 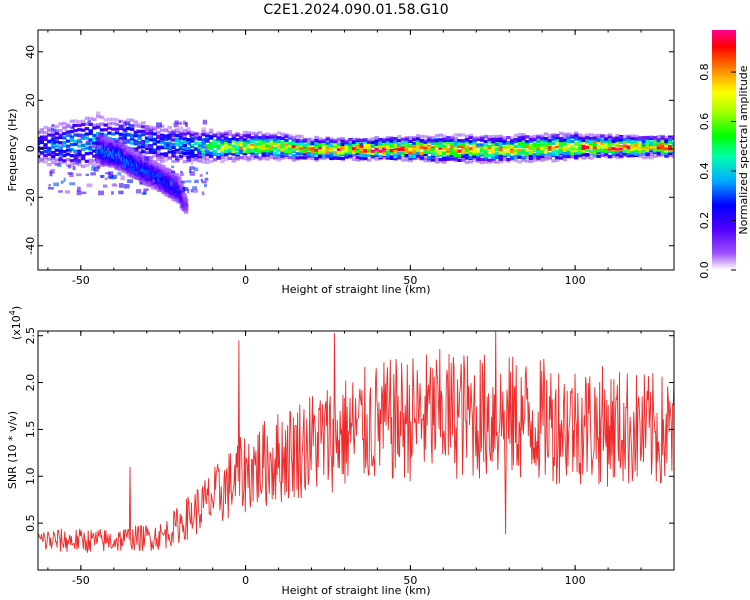 I want to click on spectrogram-ylabel: Frequency (Hz), so click(x=12, y=150).